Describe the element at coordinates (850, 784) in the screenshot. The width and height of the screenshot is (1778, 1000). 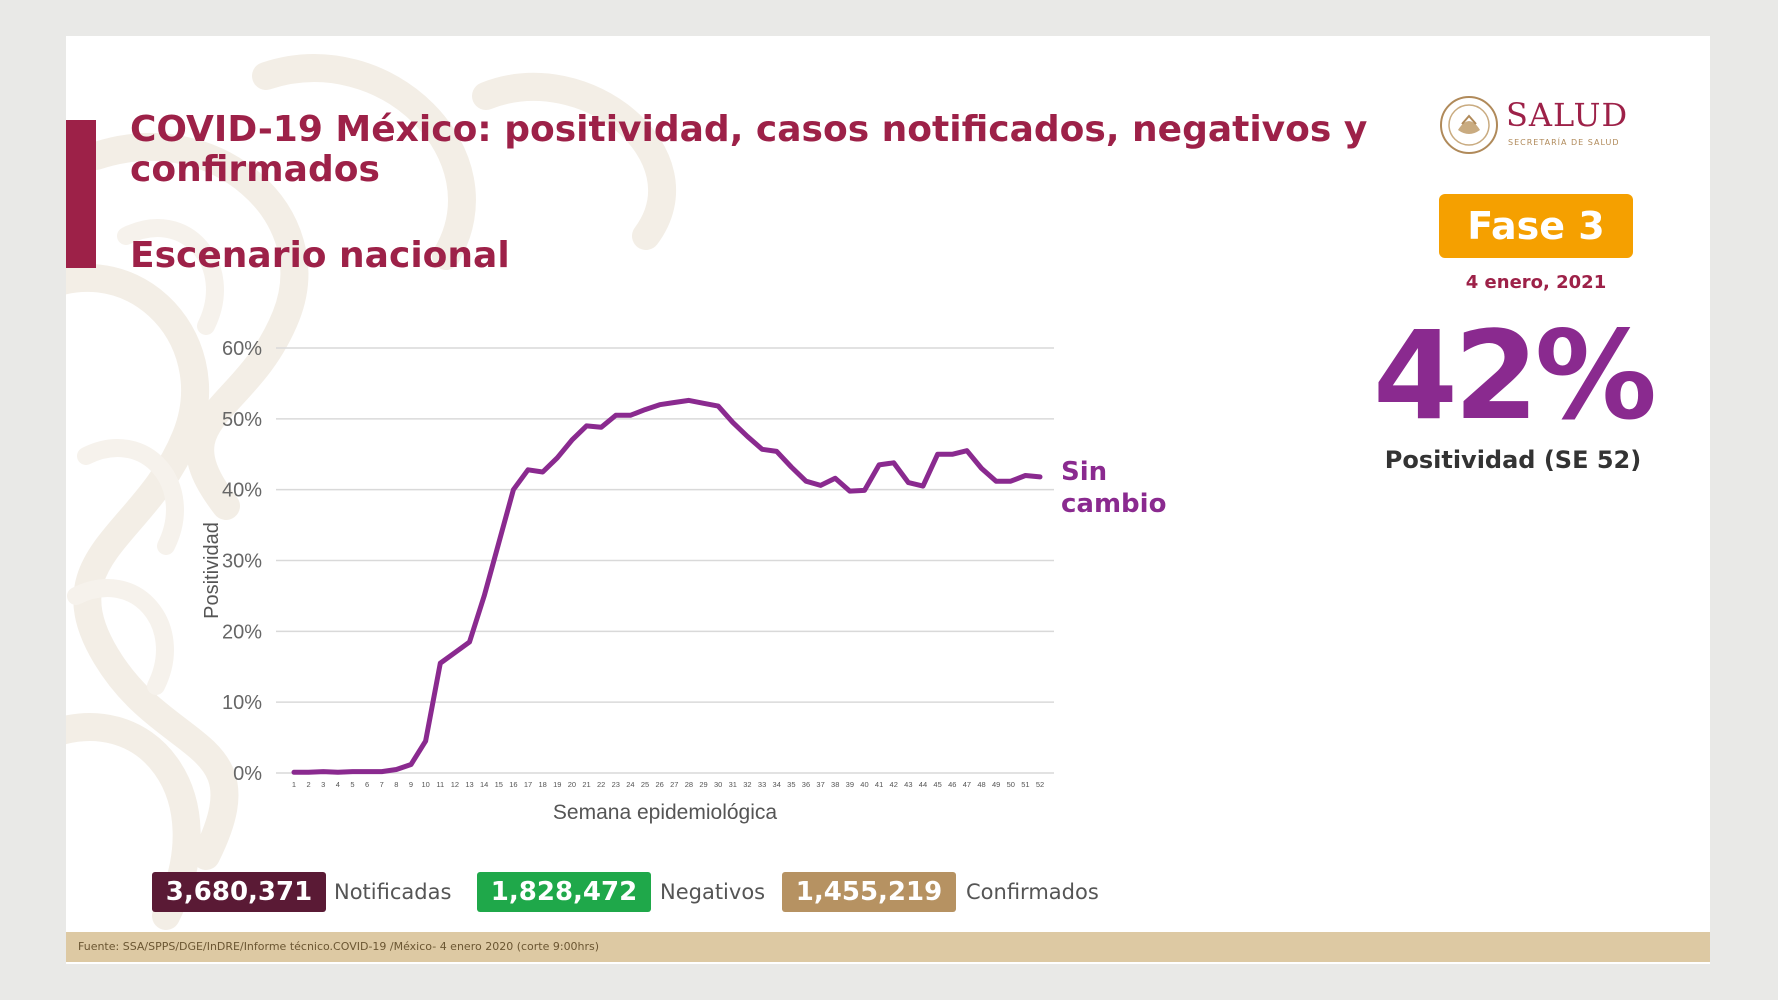
I see `x-tick-label: 39` at that location.